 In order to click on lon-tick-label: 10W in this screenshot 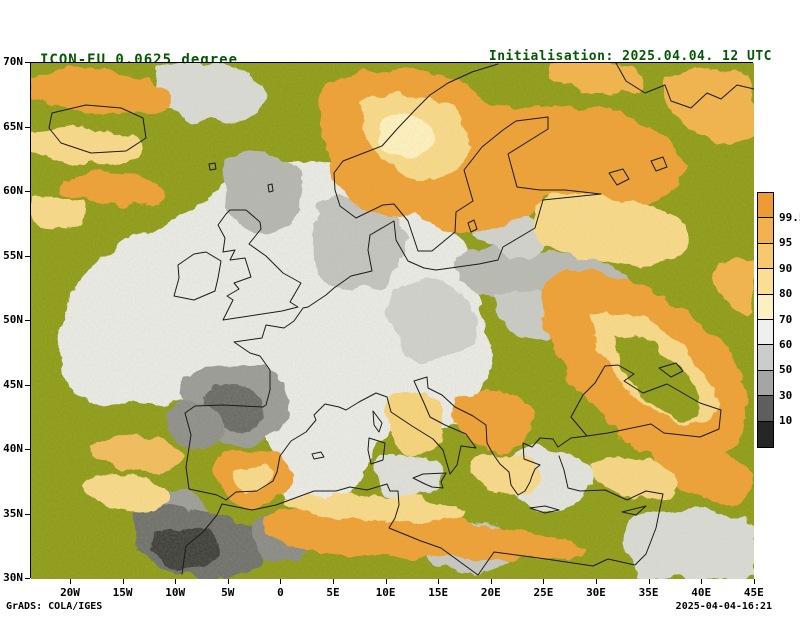, I will do `click(175, 592)`.